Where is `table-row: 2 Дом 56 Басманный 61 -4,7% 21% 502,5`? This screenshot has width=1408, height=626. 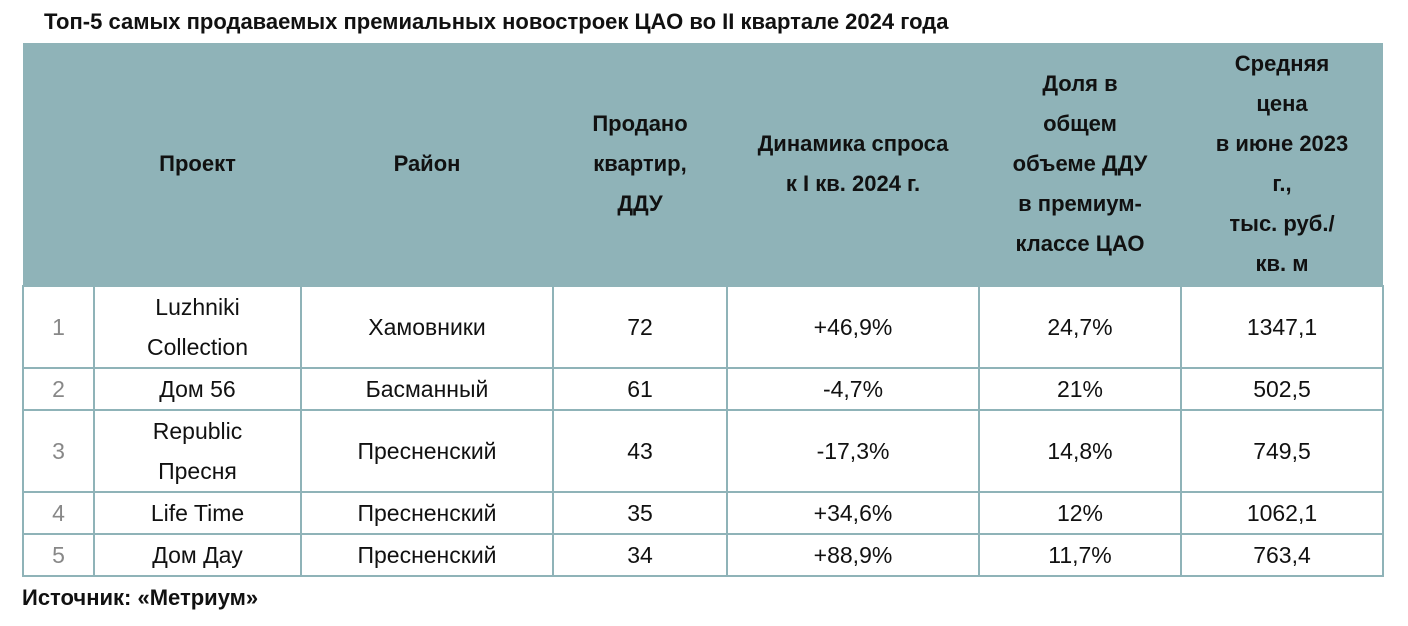
table-row: 2 Дом 56 Басманный 61 -4,7% 21% 502,5 is located at coordinates (703, 389).